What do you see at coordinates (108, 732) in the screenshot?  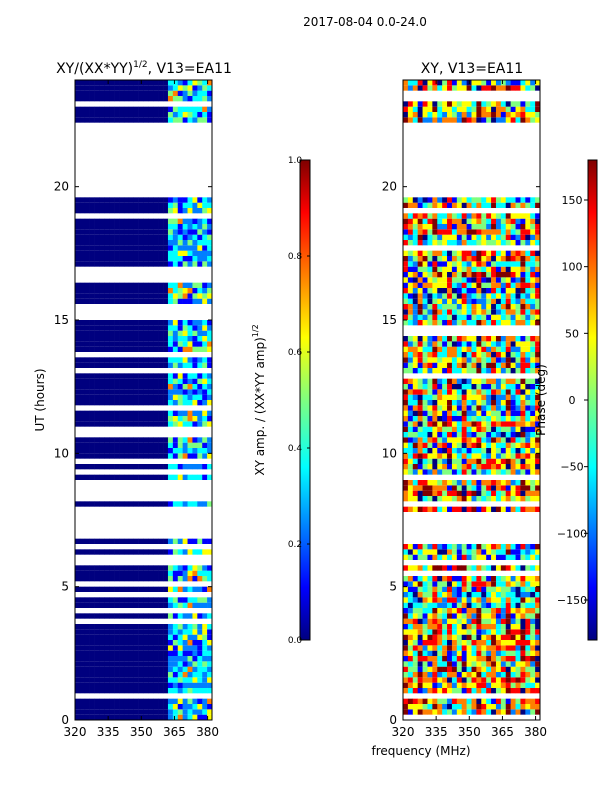 I see `x-tick-label: 335` at bounding box center [108, 732].